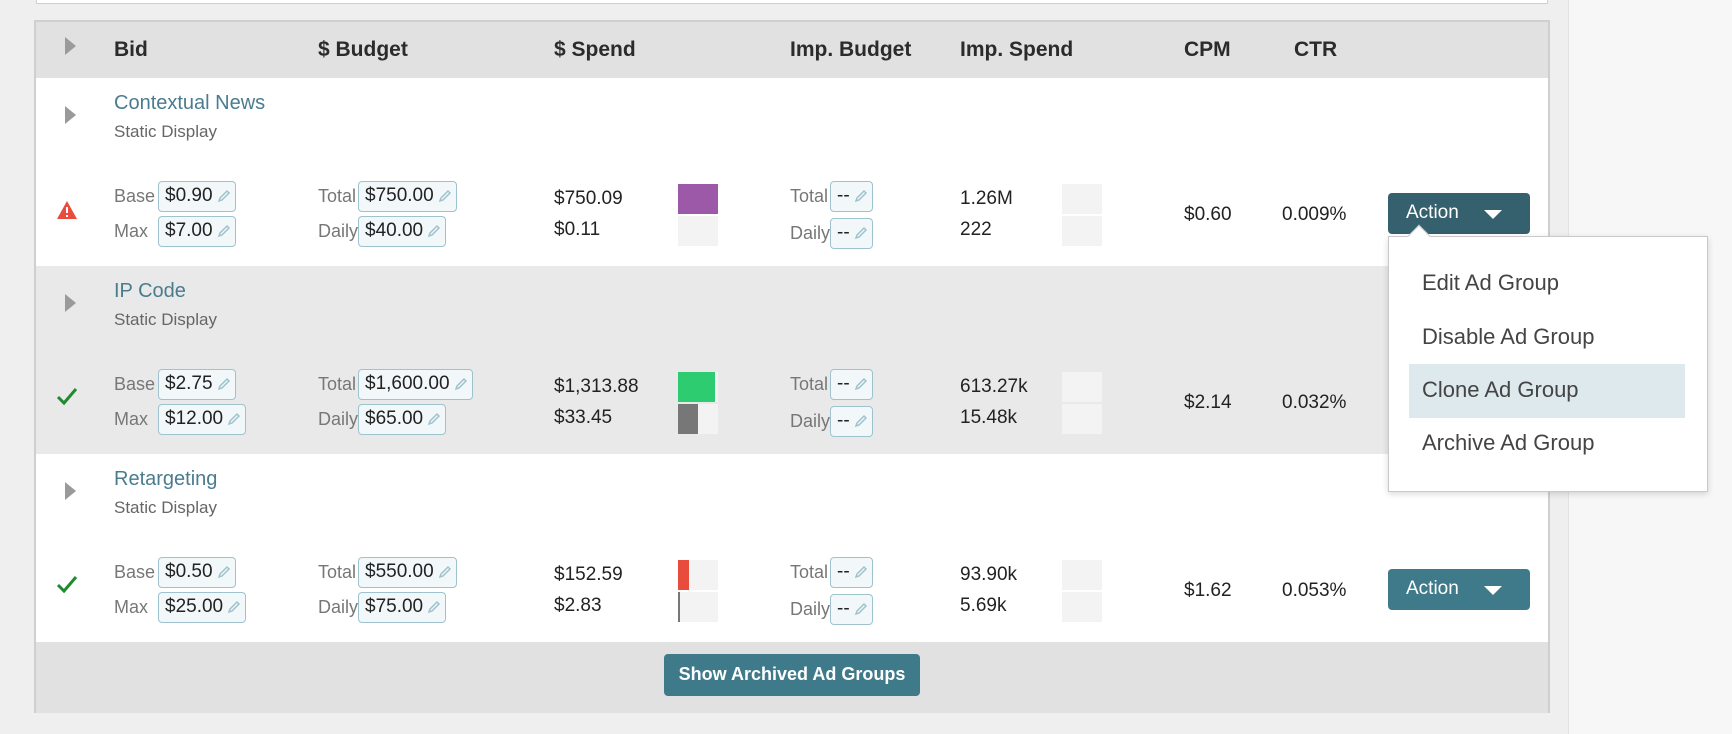  Describe the element at coordinates (202, 607) in the screenshot. I see `bid-max-field: $25.00` at that location.